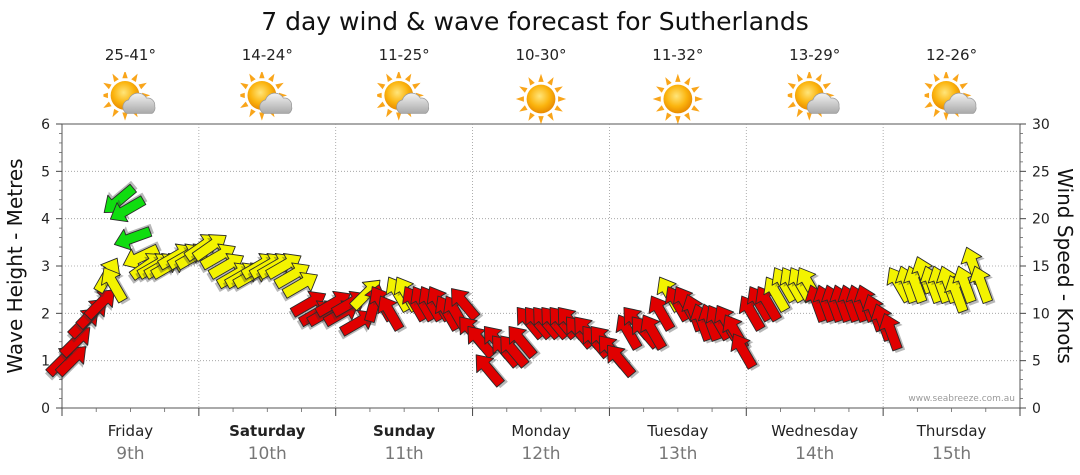 Image resolution: width=1080 pixels, height=475 pixels. I want to click on right-tick-label: 25, so click(1041, 172).